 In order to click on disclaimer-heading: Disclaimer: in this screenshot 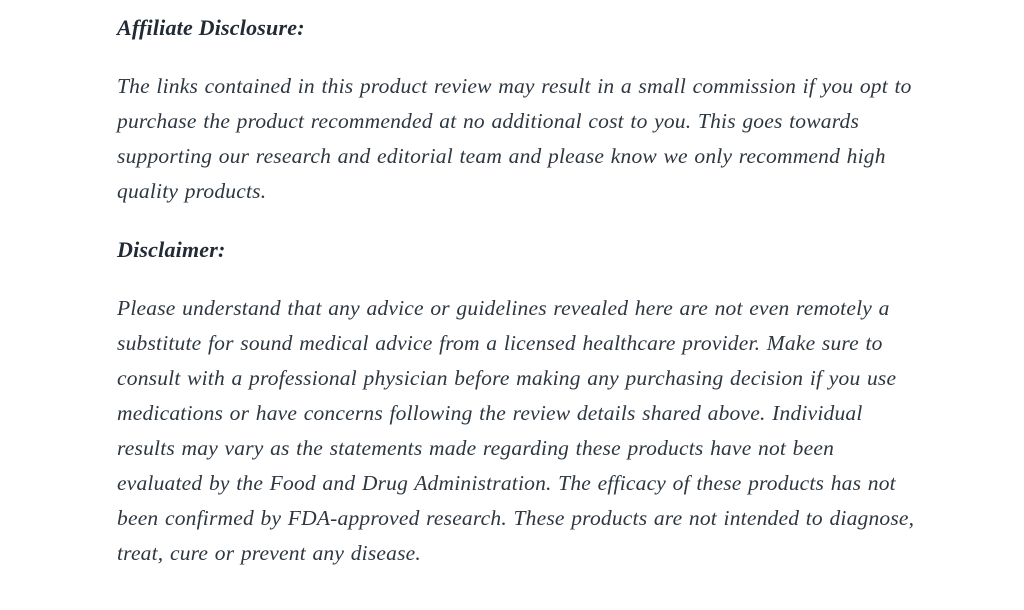, I will do `click(171, 249)`.